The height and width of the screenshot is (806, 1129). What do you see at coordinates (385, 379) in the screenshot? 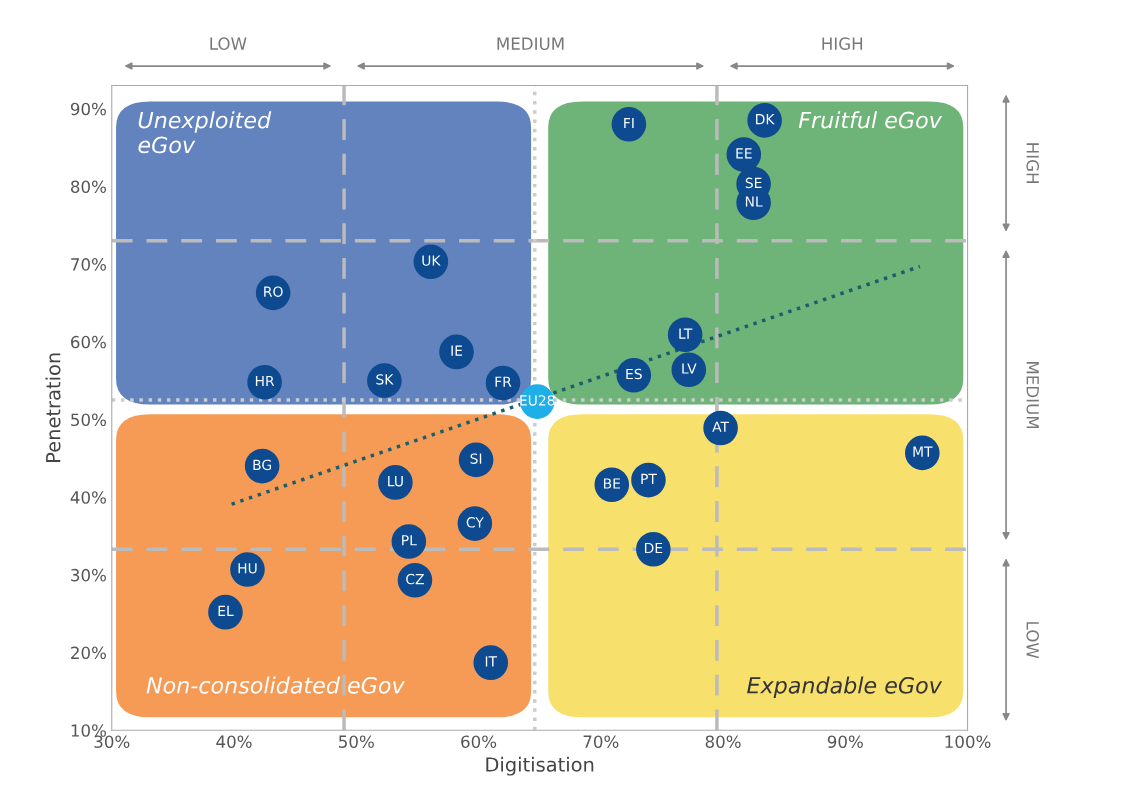
I see `data-label: SK` at bounding box center [385, 379].